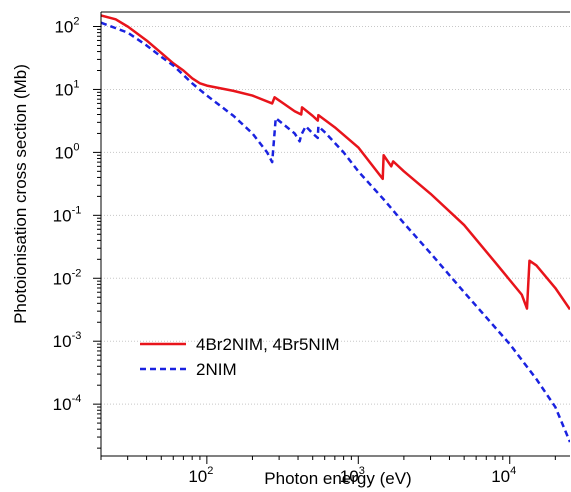  I want to click on y-tick-label: 10⁻¹, so click(67, 214).